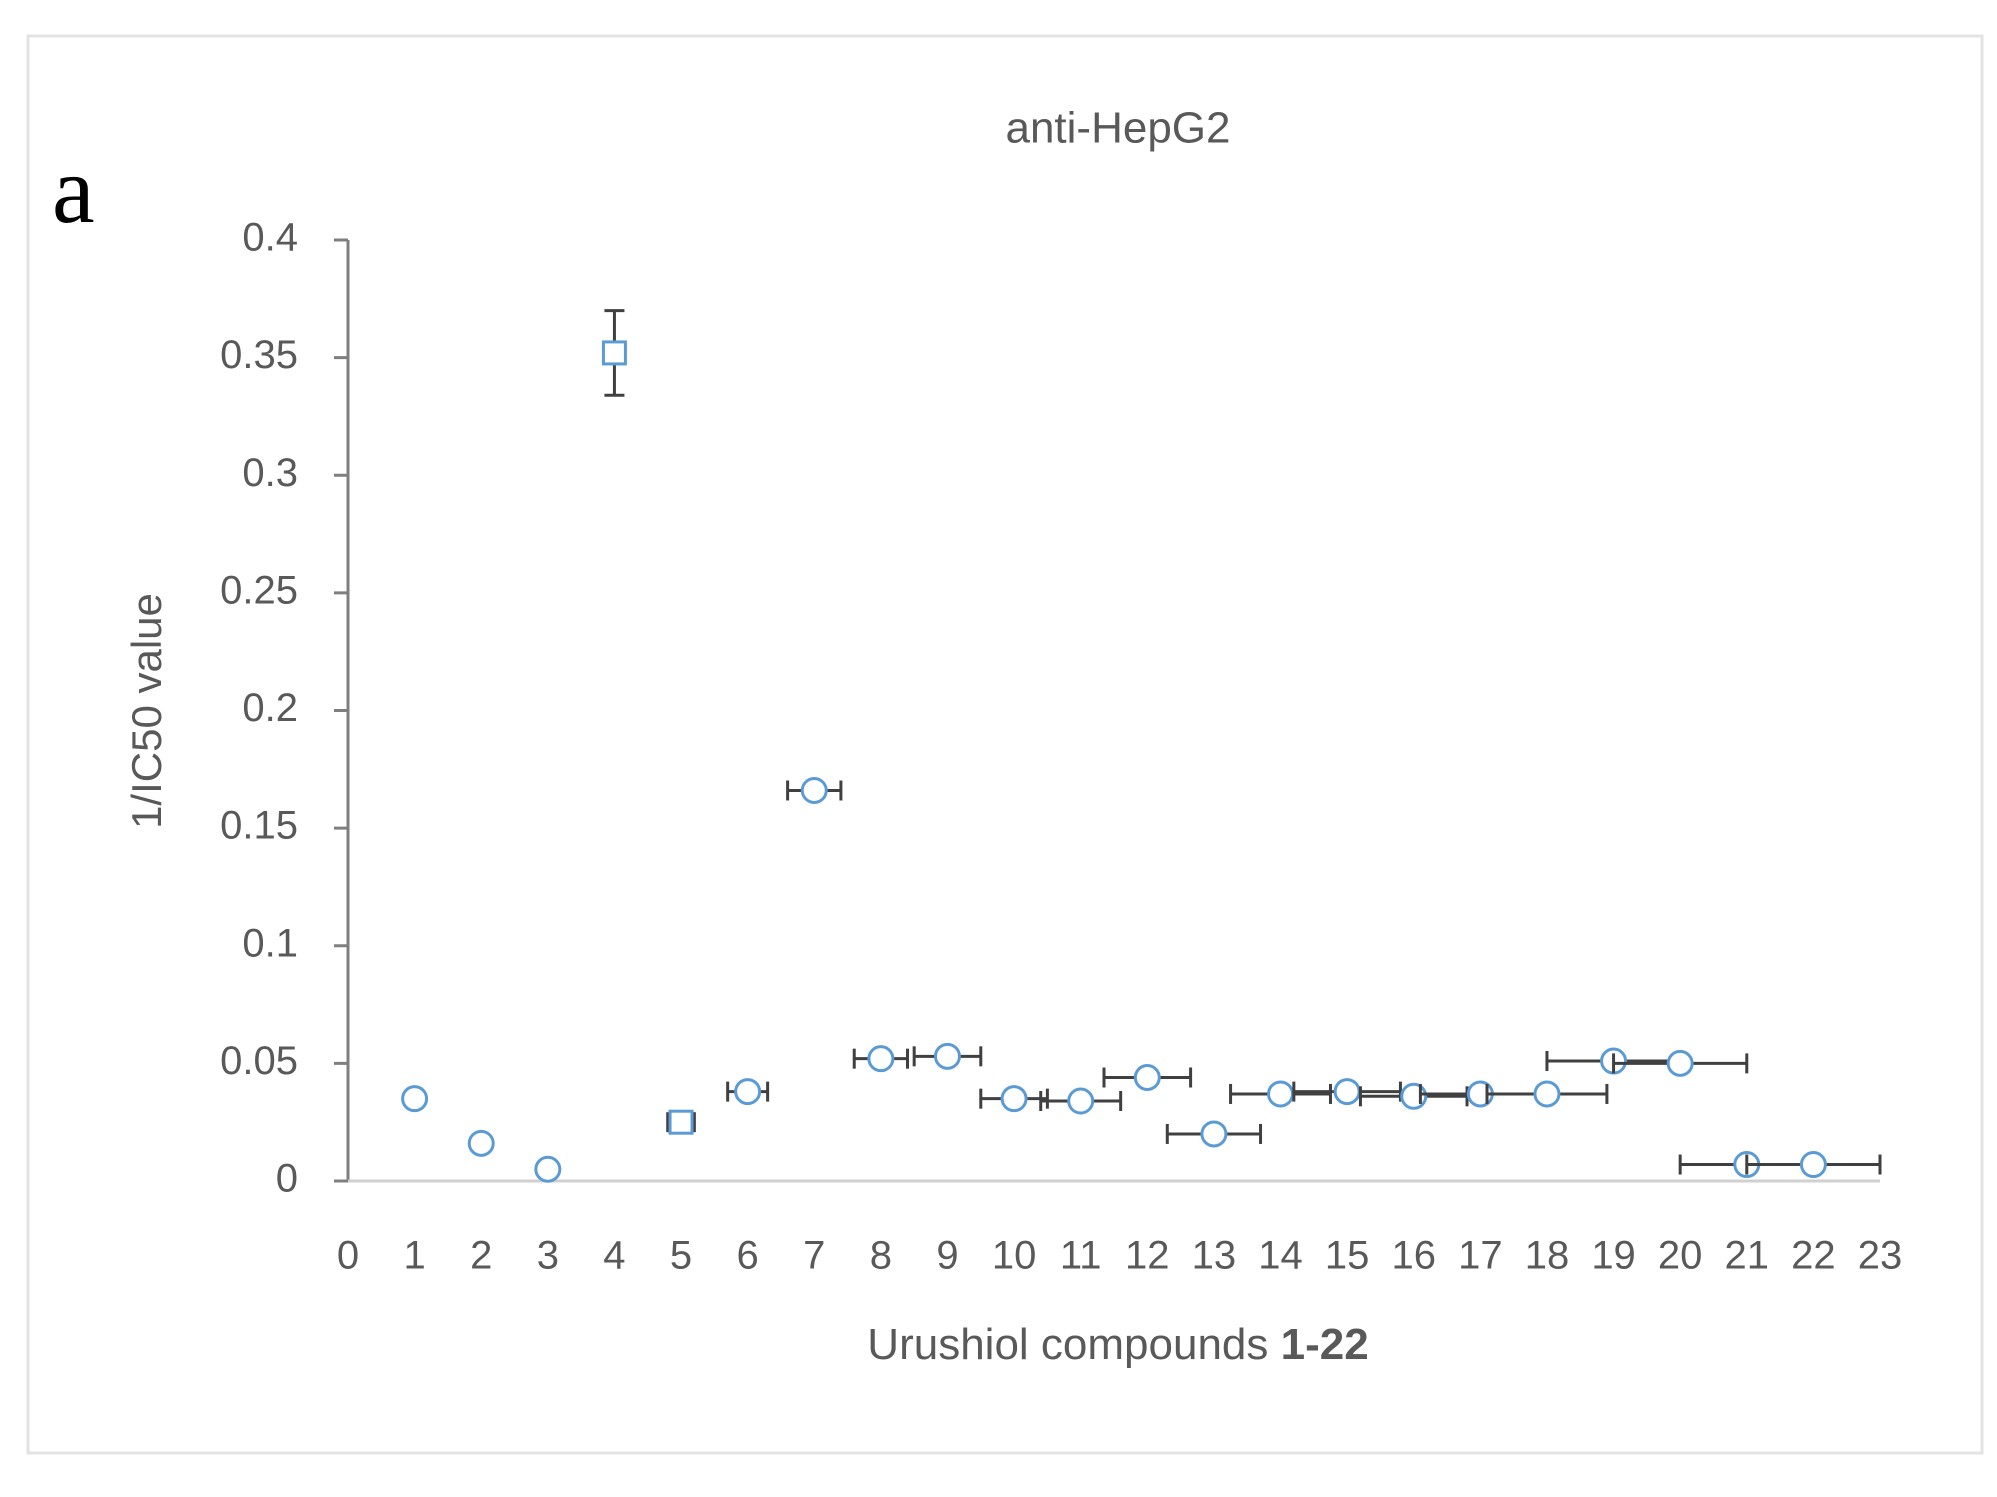 The height and width of the screenshot is (1497, 1997). What do you see at coordinates (1413, 1256) in the screenshot?
I see `x-tick-label: 16` at bounding box center [1413, 1256].